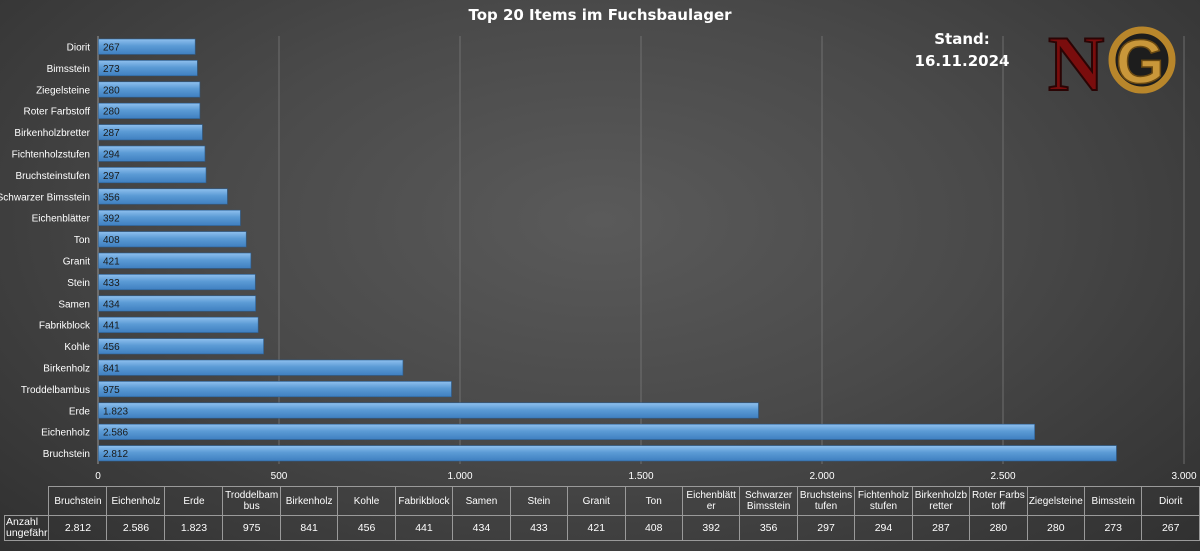  What do you see at coordinates (61, 219) in the screenshot?
I see `category-label: Eichenblätter` at bounding box center [61, 219].